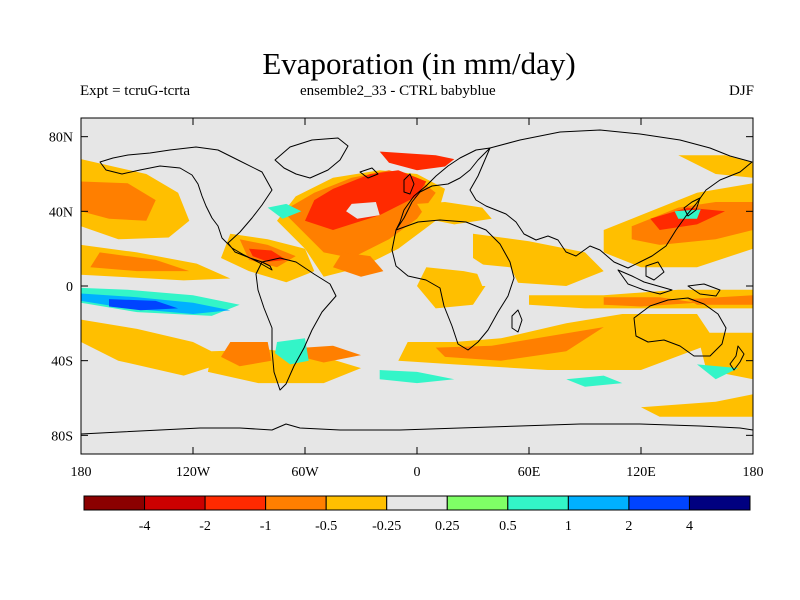 This screenshot has height=600, width=800. Describe the element at coordinates (398, 91) in the screenshot. I see `ensemble-label: ensemble2_33 - CTRL babyblue` at that location.